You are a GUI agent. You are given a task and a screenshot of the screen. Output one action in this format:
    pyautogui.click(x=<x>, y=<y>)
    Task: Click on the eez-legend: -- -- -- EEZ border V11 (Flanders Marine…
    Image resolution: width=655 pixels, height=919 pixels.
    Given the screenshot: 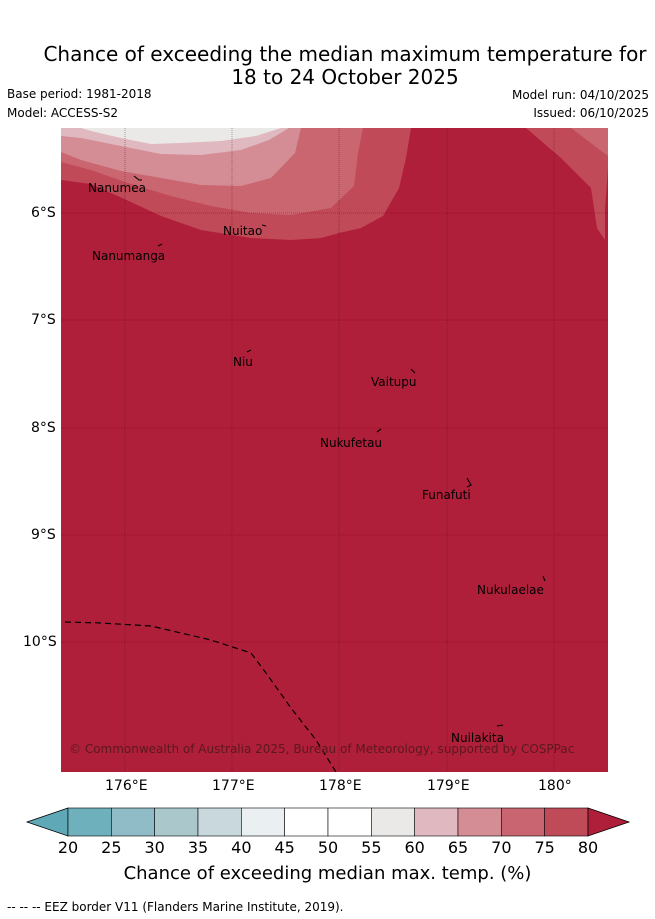 What is the action you would take?
    pyautogui.click(x=175, y=907)
    